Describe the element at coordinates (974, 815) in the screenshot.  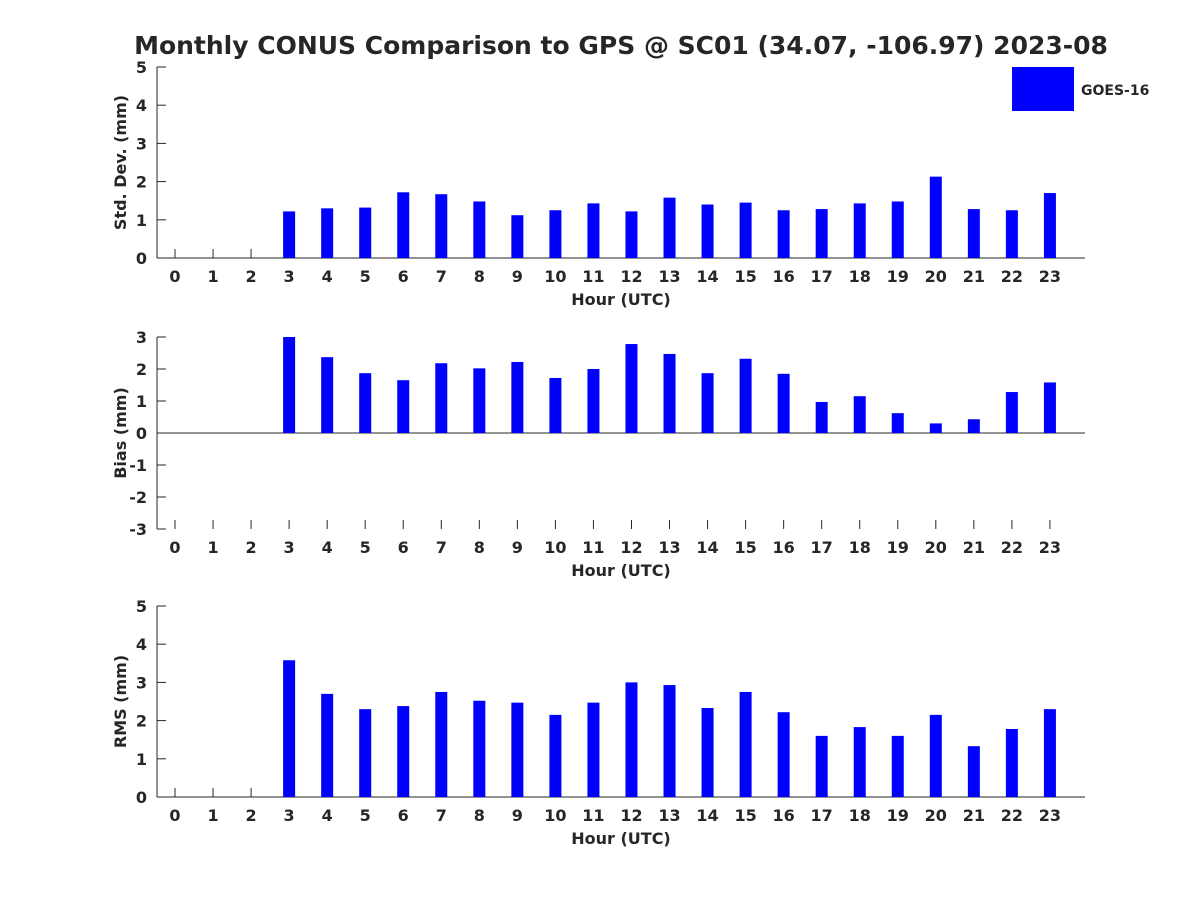
I see `x-tick-label: 21` at that location.